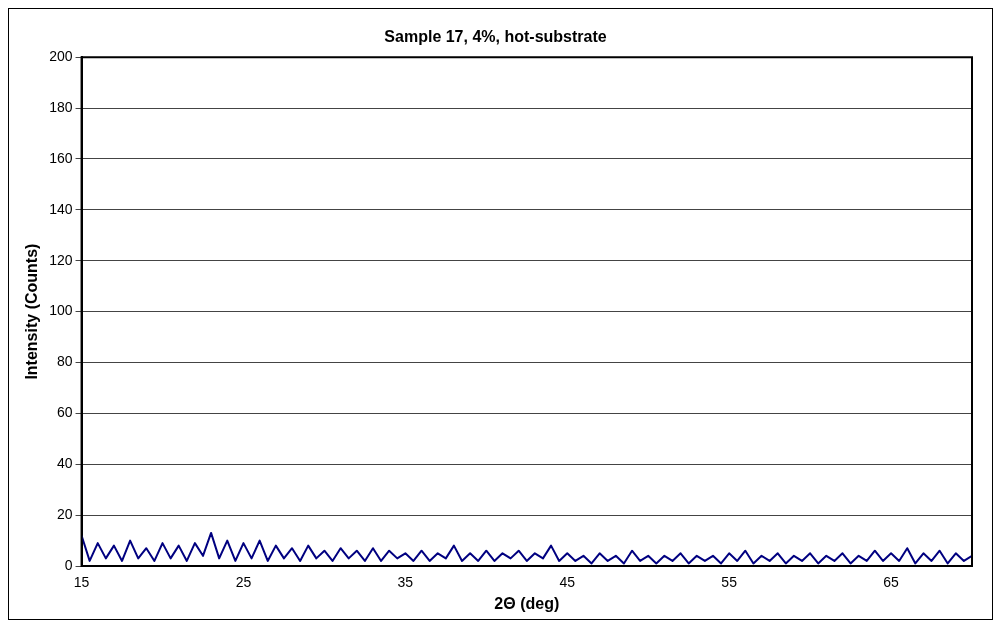  What do you see at coordinates (495, 37) in the screenshot?
I see `chart-title: Sample 17, 4%, hot-substrate` at bounding box center [495, 37].